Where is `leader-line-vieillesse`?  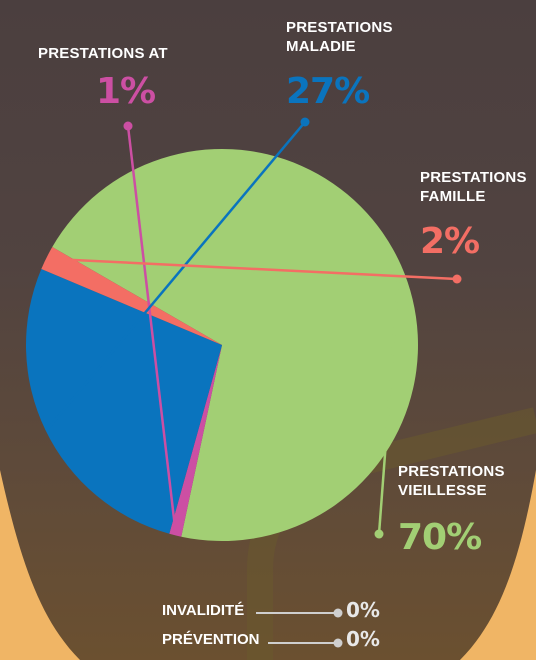 leader-line-vieillesse is located at coordinates (389, 400).